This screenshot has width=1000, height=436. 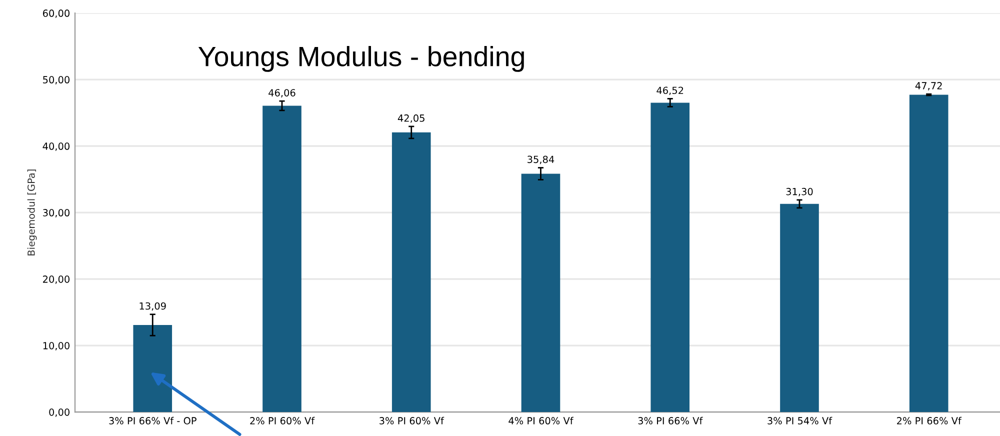 I want to click on y-tick-label: 40,00, so click(x=56, y=146).